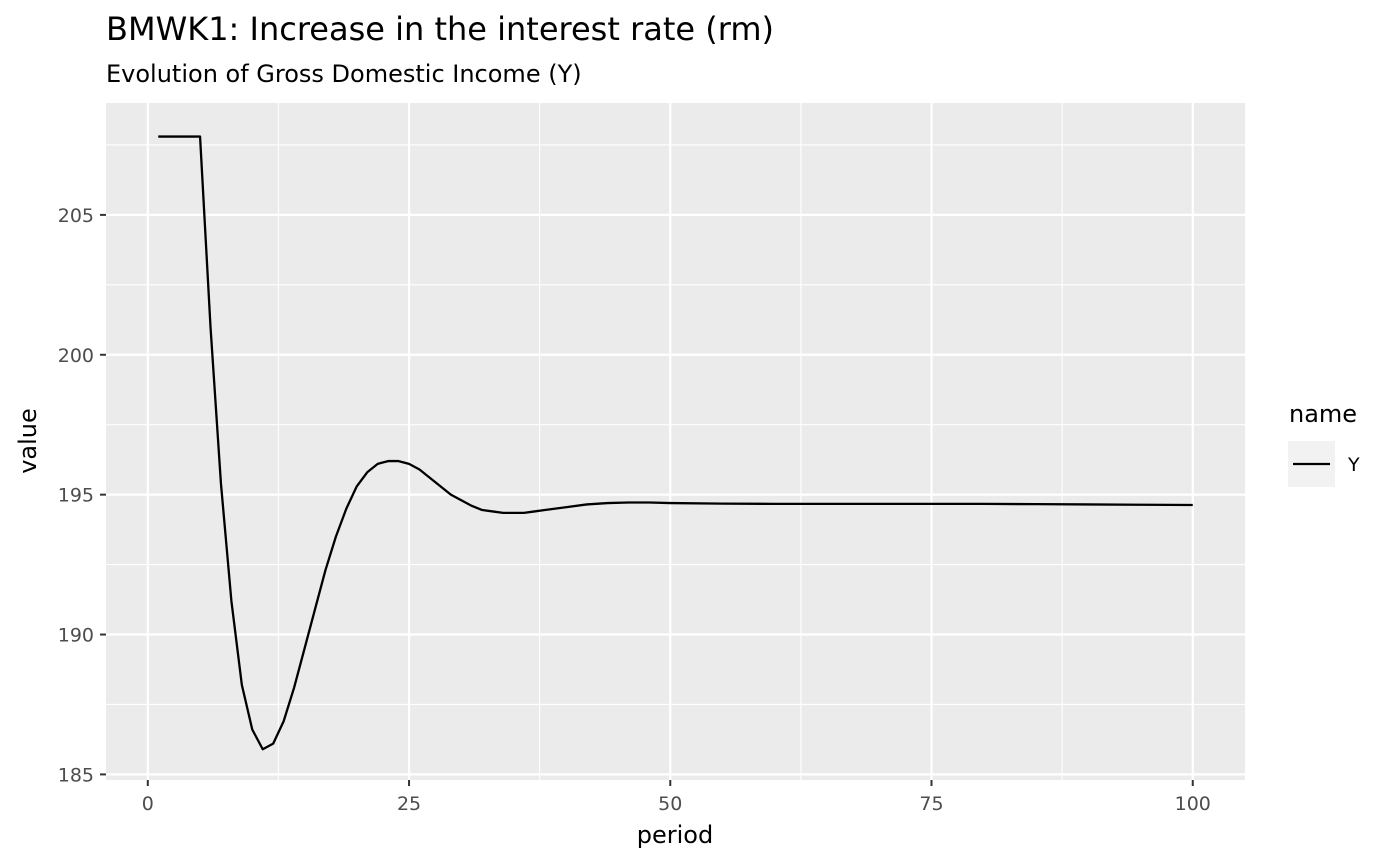 The image size is (1400, 865). Describe the element at coordinates (76, 636) in the screenshot. I see `y-tick-label: 190` at that location.